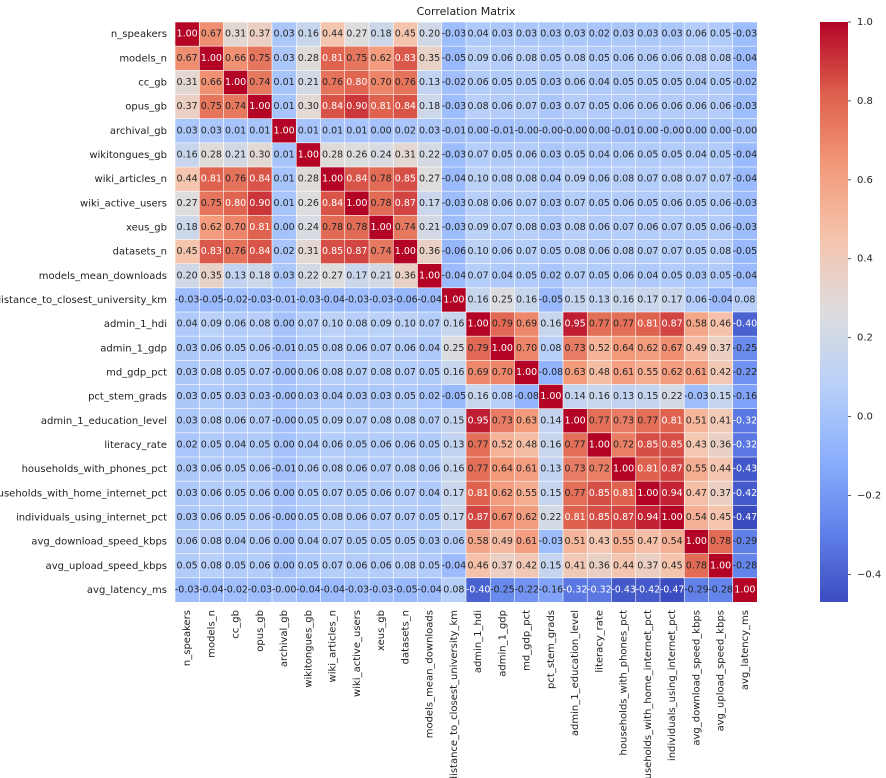 The height and width of the screenshot is (778, 886). Describe the element at coordinates (478, 299) in the screenshot. I see `cell-label: 0.16` at that location.